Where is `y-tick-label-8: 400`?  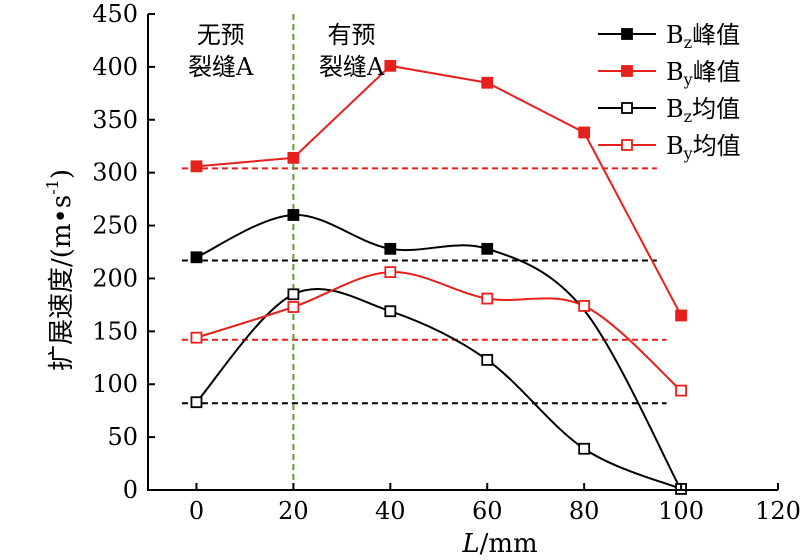 y-tick-label-8: 400 is located at coordinates (115, 67).